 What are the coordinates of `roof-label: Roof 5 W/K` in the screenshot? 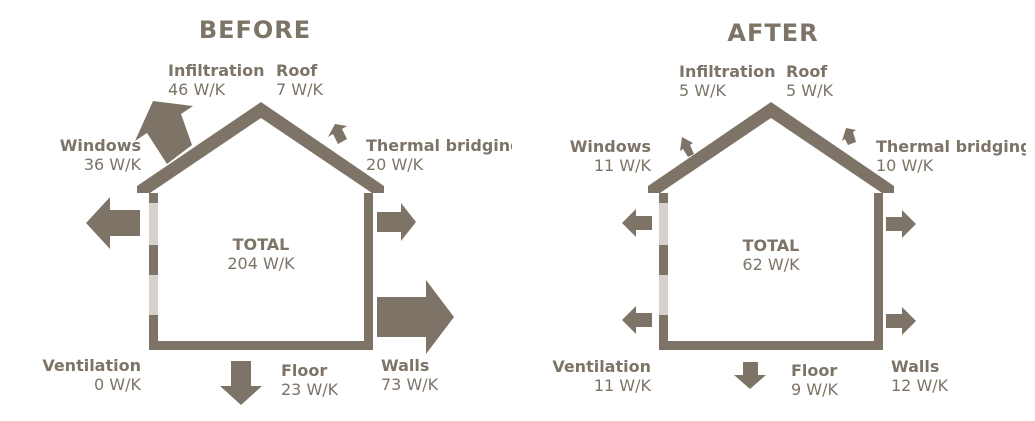 It's located at (809, 81).